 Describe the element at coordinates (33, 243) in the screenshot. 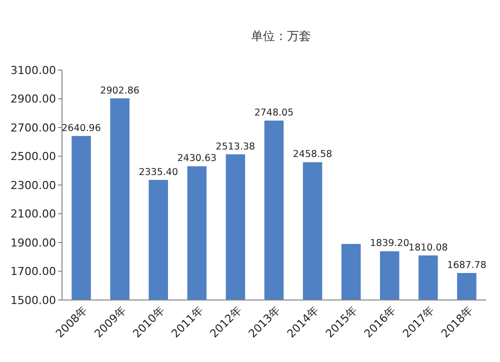

I see `y-tick-label: 1900.00` at that location.